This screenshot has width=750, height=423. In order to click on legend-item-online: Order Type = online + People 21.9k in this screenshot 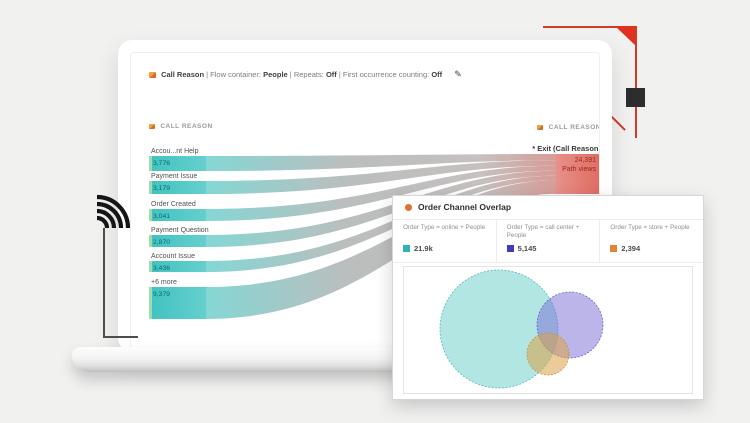, I will do `click(444, 240)`.